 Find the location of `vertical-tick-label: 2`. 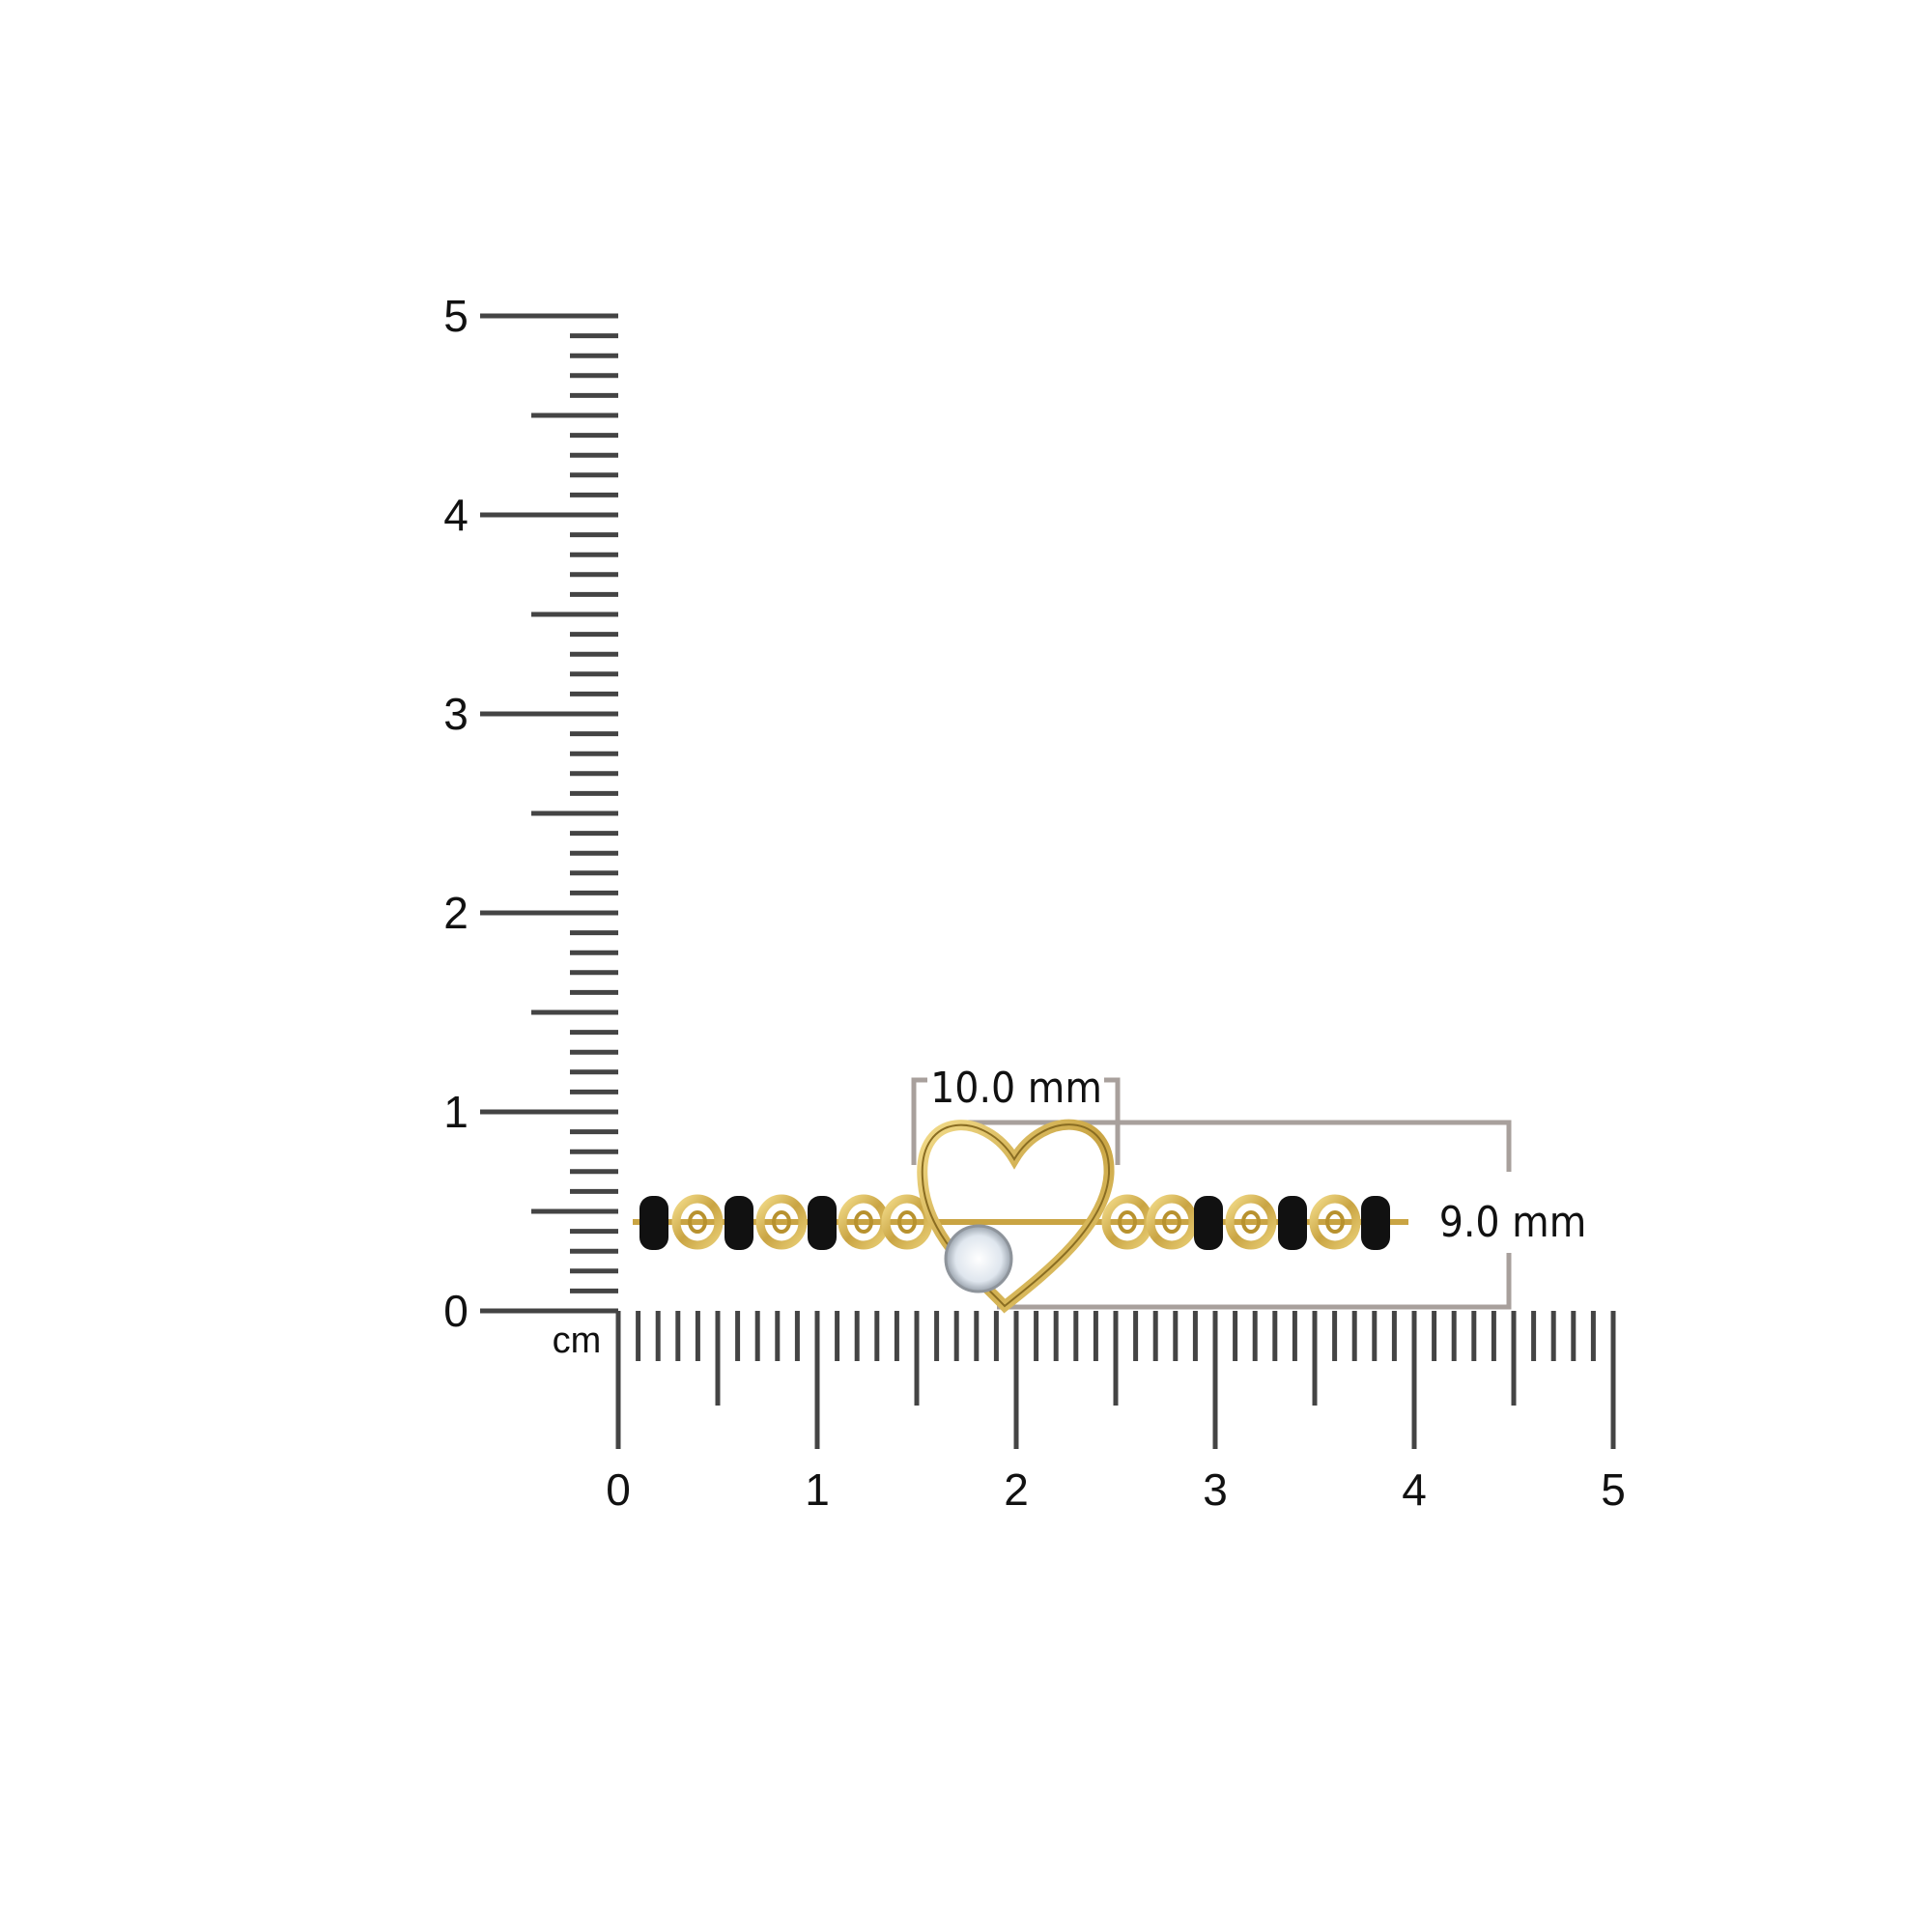

vertical-tick-label: 2 is located at coordinates (456, 913).